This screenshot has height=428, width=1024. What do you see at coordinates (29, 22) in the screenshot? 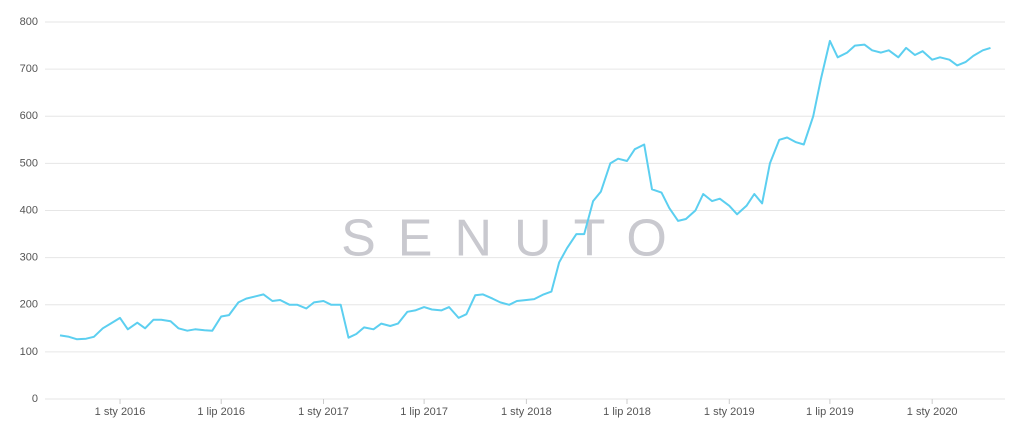
I see `y-tick-label: 800` at bounding box center [29, 22].